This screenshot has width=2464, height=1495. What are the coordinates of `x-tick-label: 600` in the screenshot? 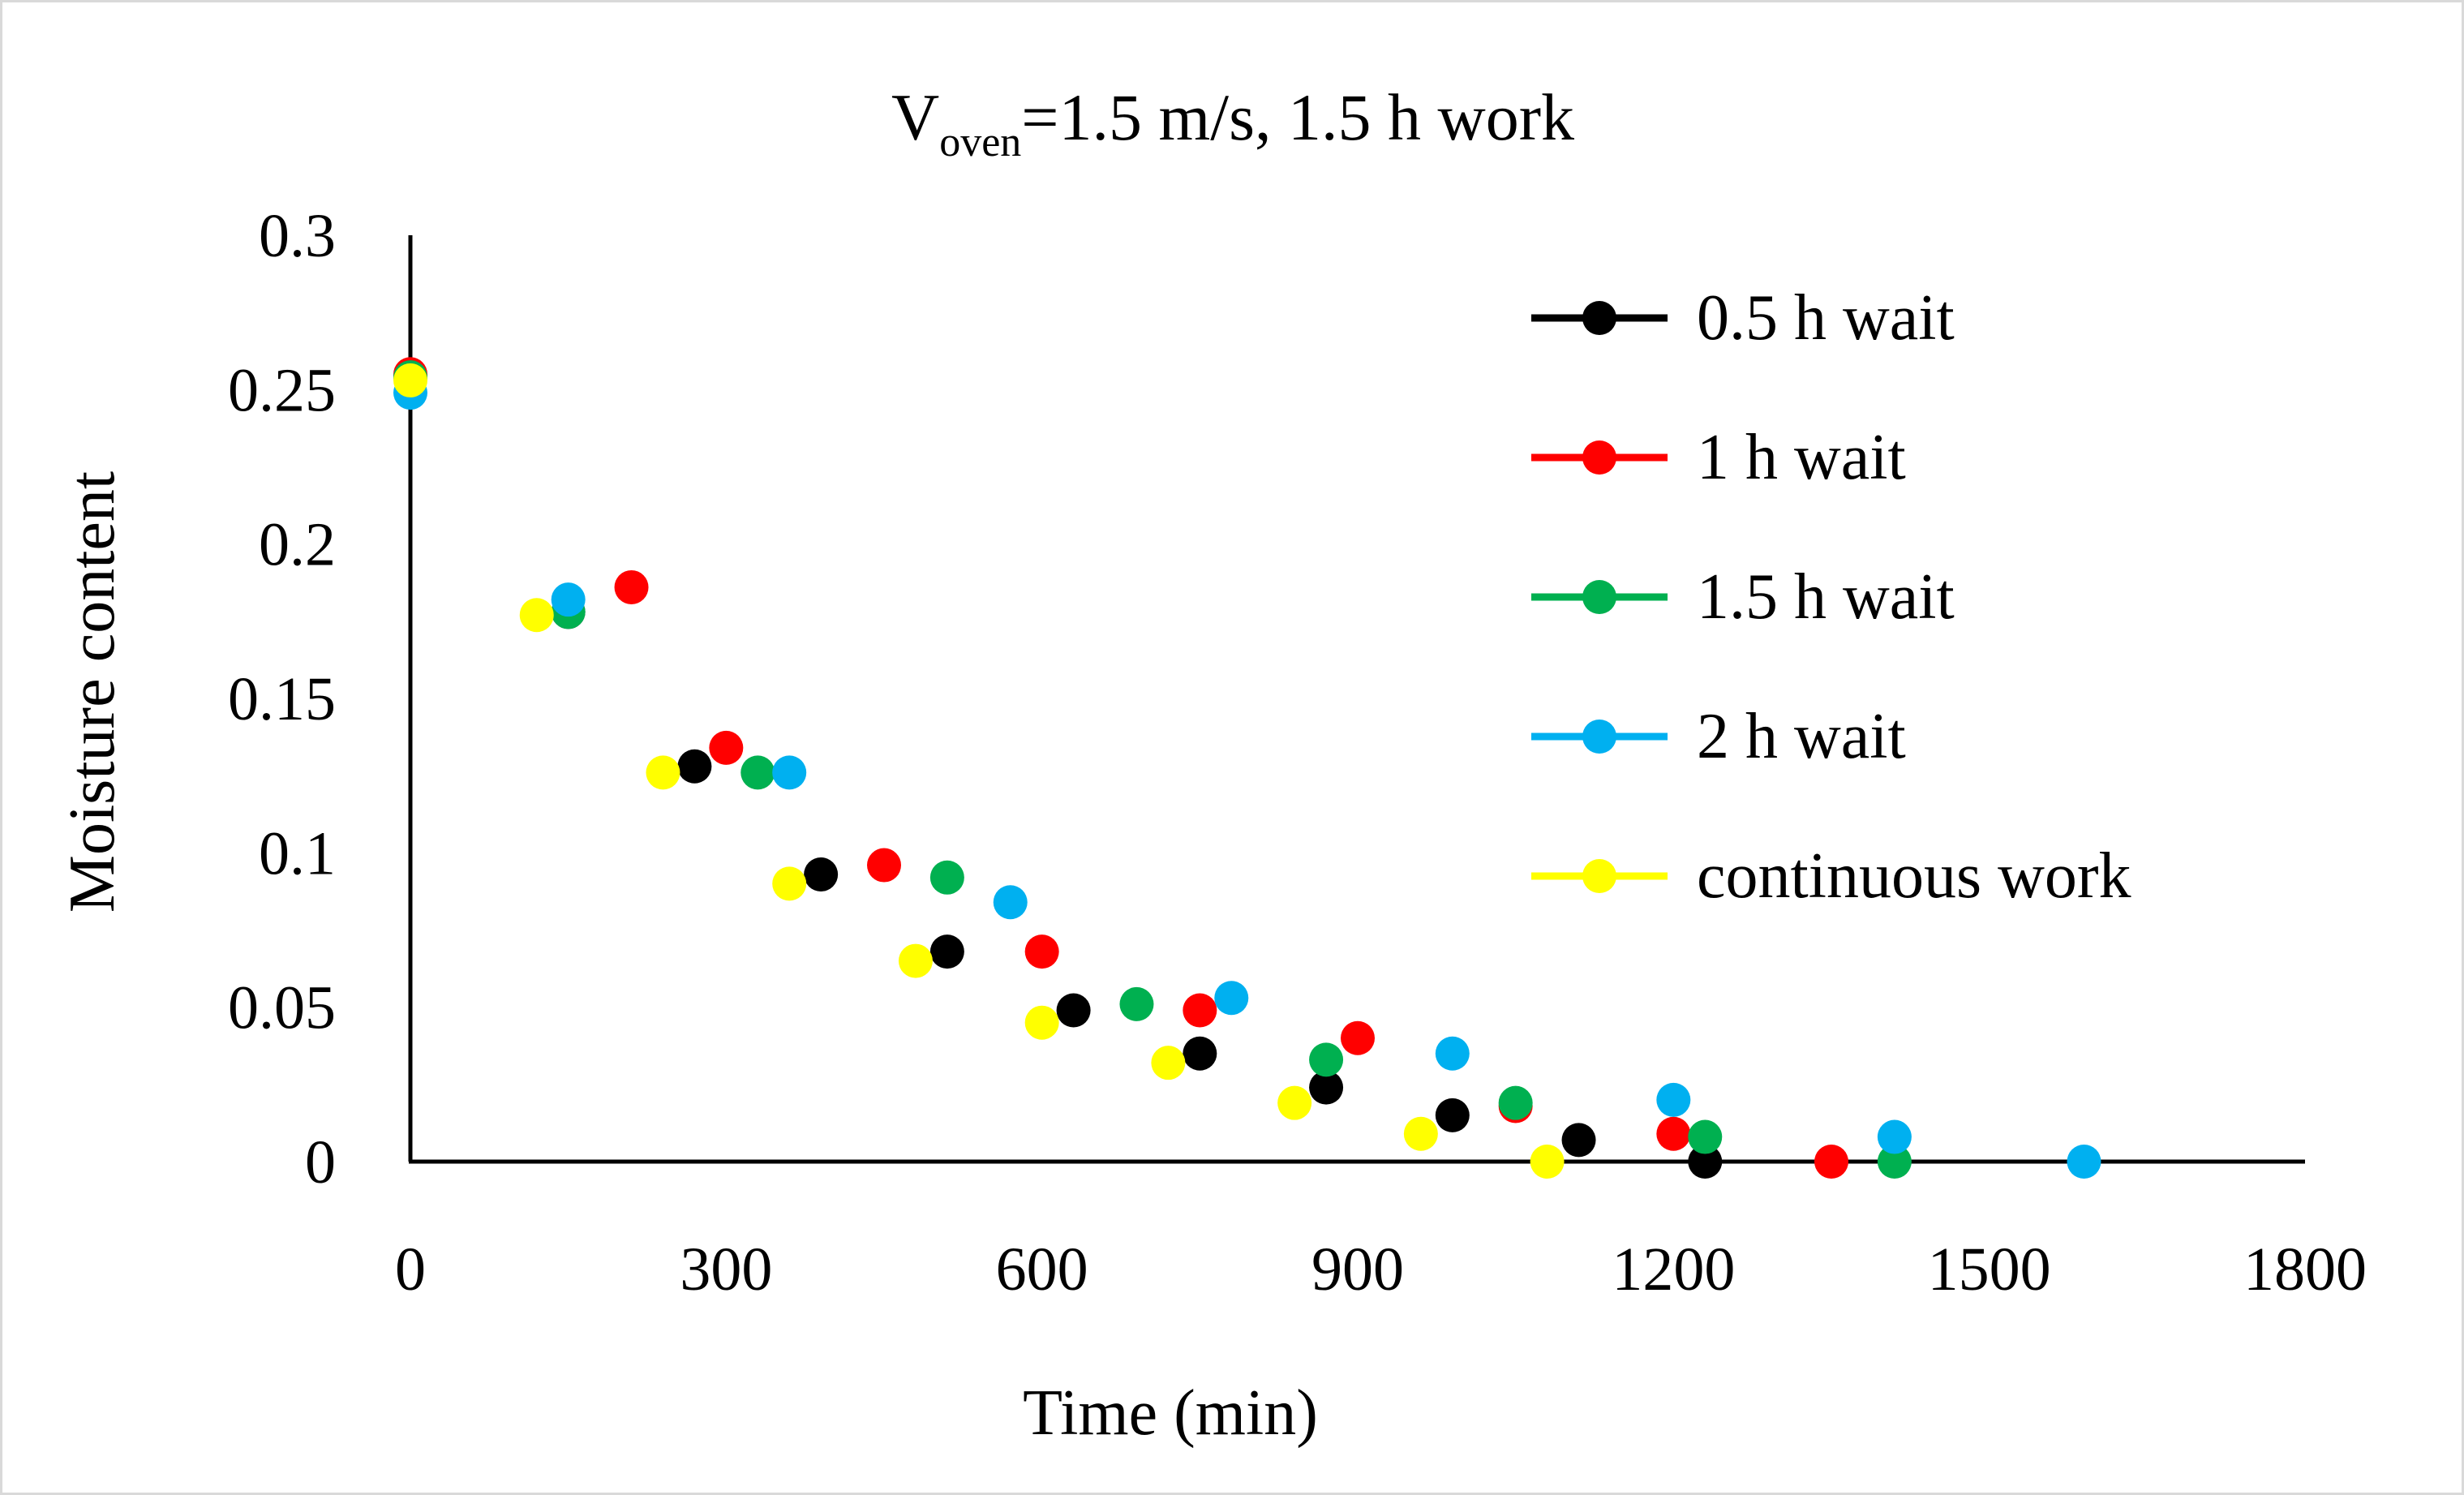 It's located at (1042, 1269).